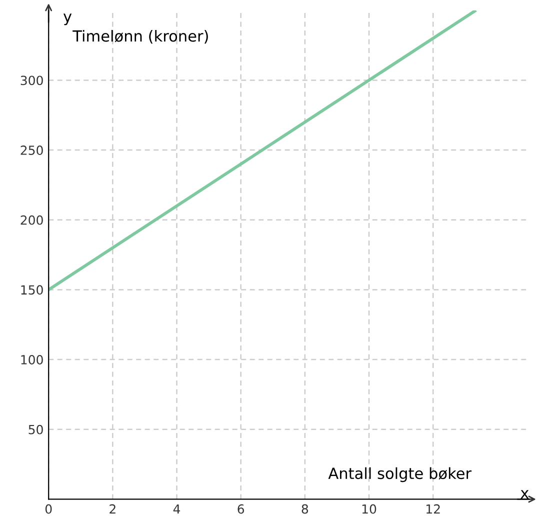  Describe the element at coordinates (31, 150) in the screenshot. I see `y-tick-label: 250` at that location.